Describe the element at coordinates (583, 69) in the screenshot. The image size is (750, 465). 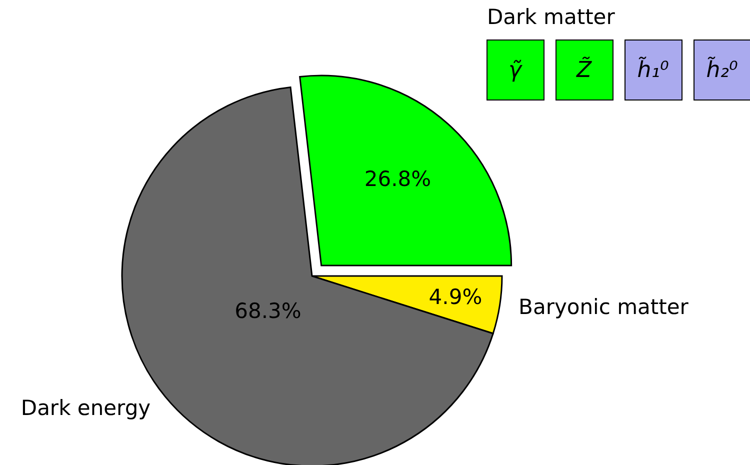
I see `text: Z̃` at that location.